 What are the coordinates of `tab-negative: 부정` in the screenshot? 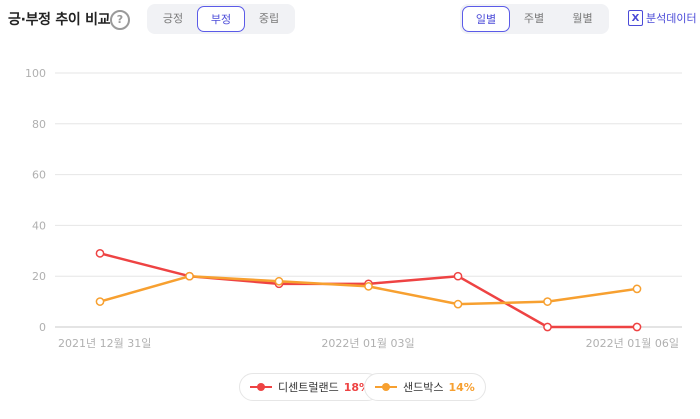 It's located at (221, 19).